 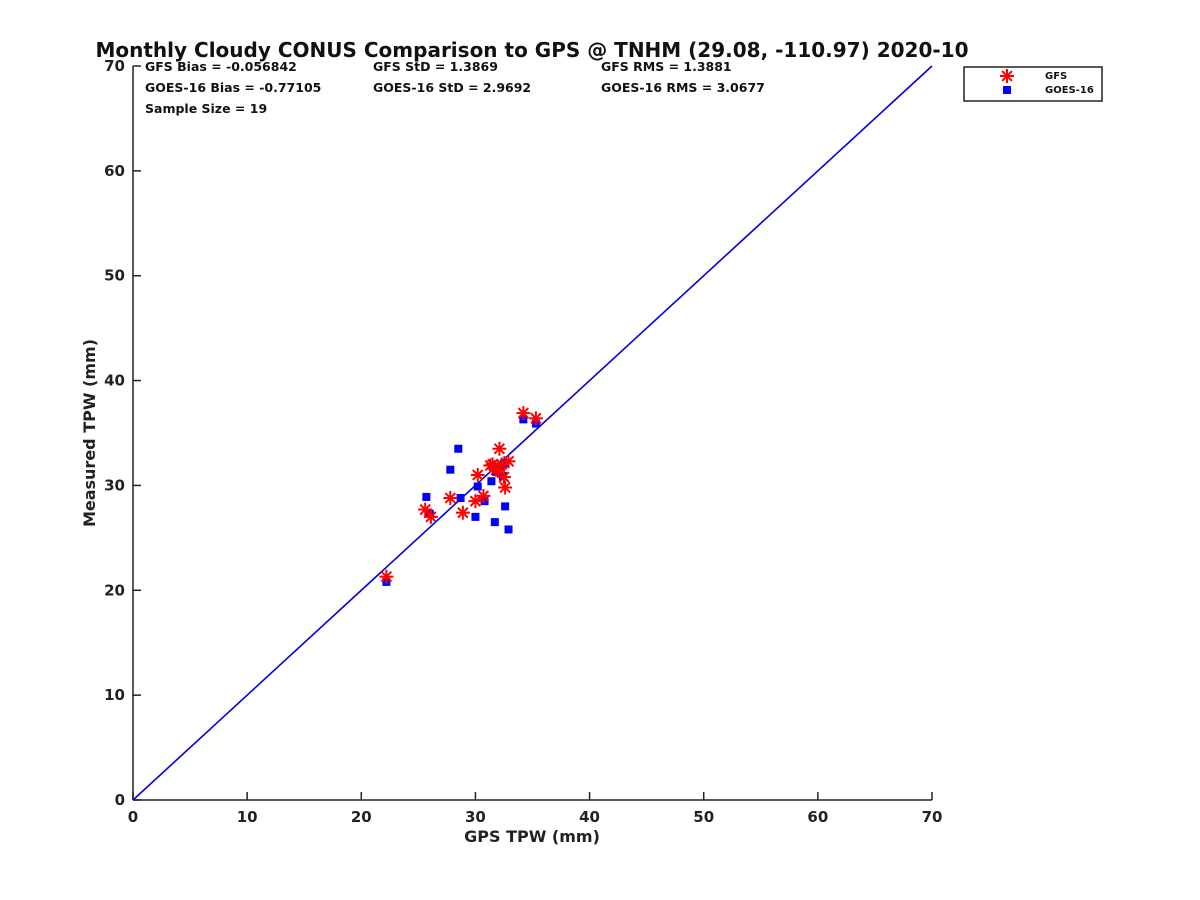 What do you see at coordinates (435, 66) in the screenshot?
I see `gfs-std-stat: GFS StD = 1.3869` at bounding box center [435, 66].